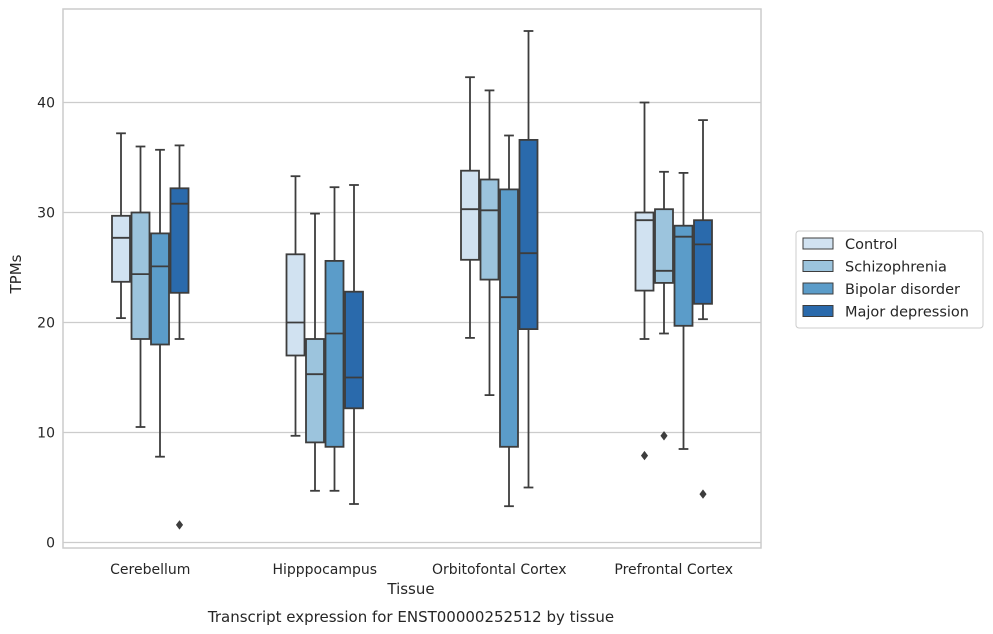 This screenshot has width=993, height=634. What do you see at coordinates (410, 589) in the screenshot?
I see `x-axis-title: Tissue` at bounding box center [410, 589].